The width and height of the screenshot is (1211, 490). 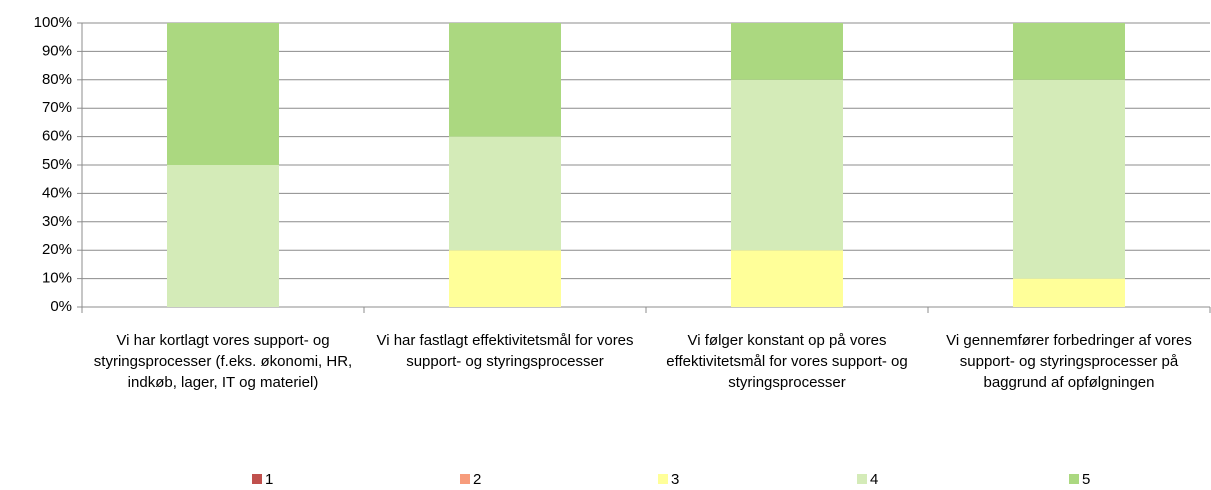 I want to click on legend-label: 1, so click(x=269, y=479).